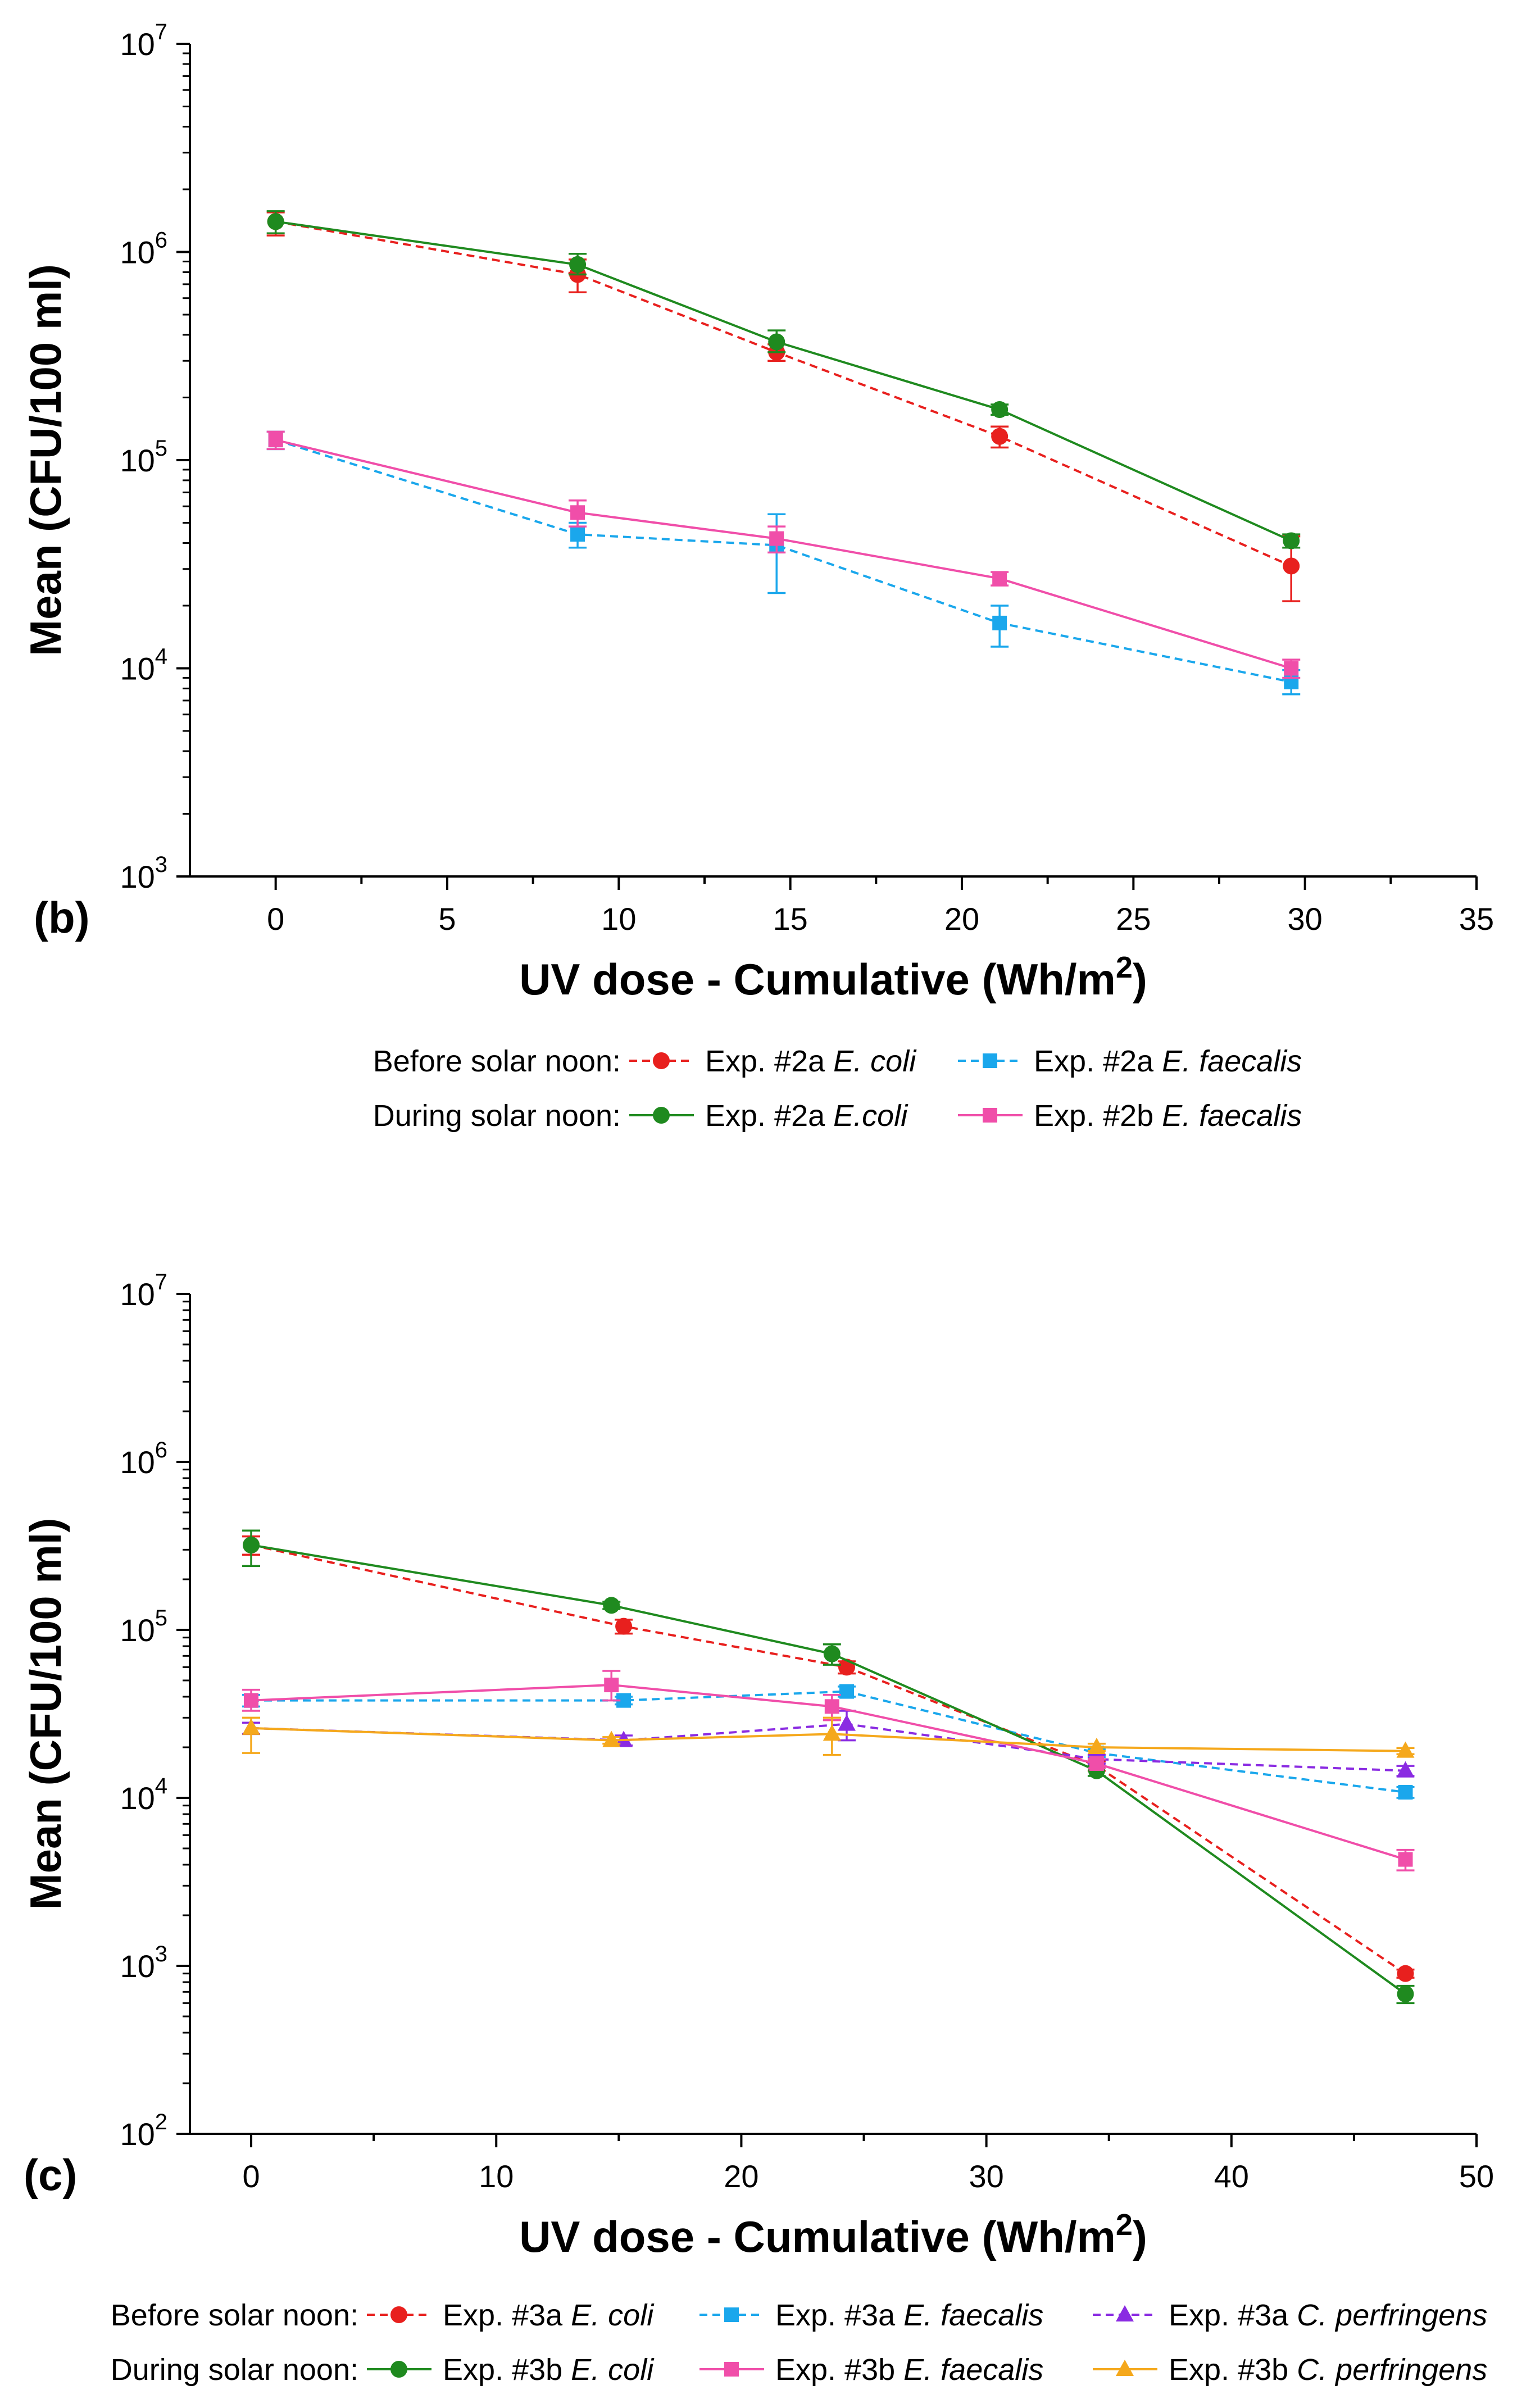 The image size is (1540, 2408). I want to click on y-tick-label: 10², so click(143, 2131).